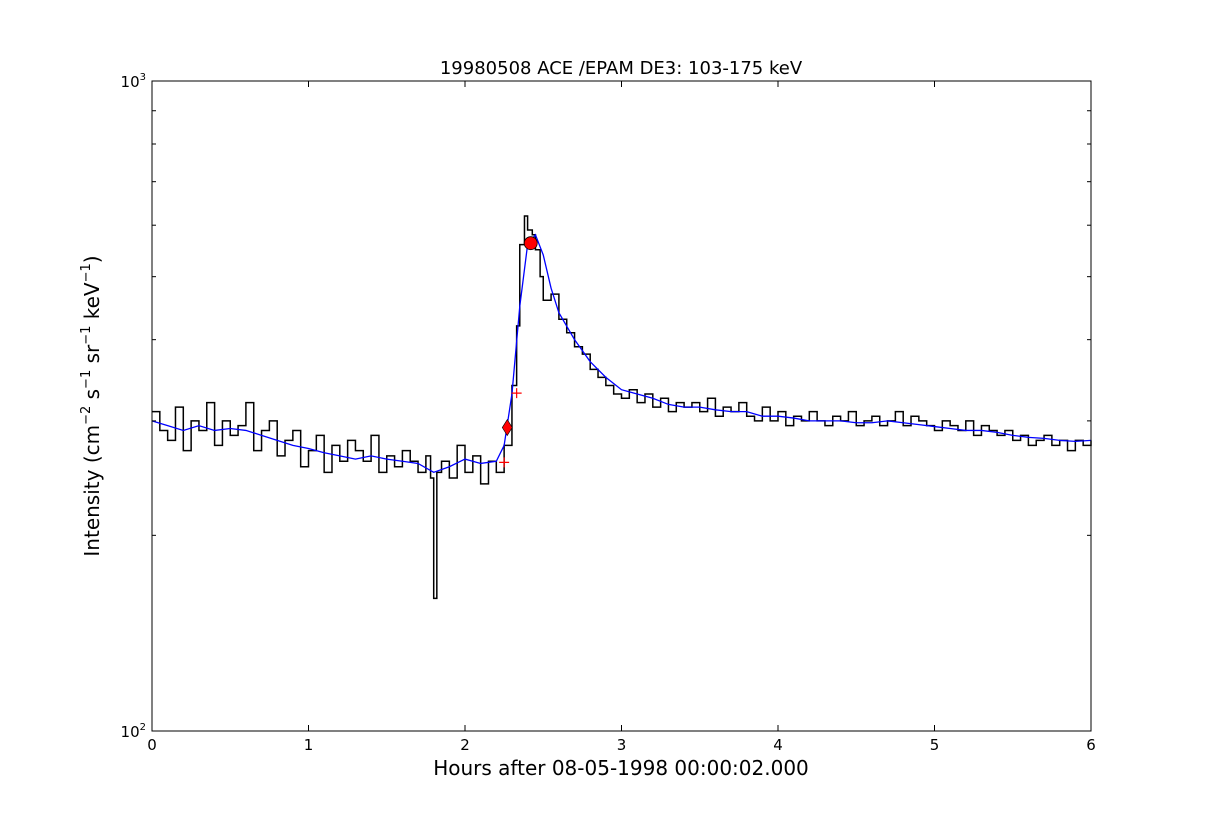 This screenshot has width=1212, height=816. I want to click on y-axis-label: Intensity (cm−2 s−1 sr−1 keV−1), so click(91, 405).